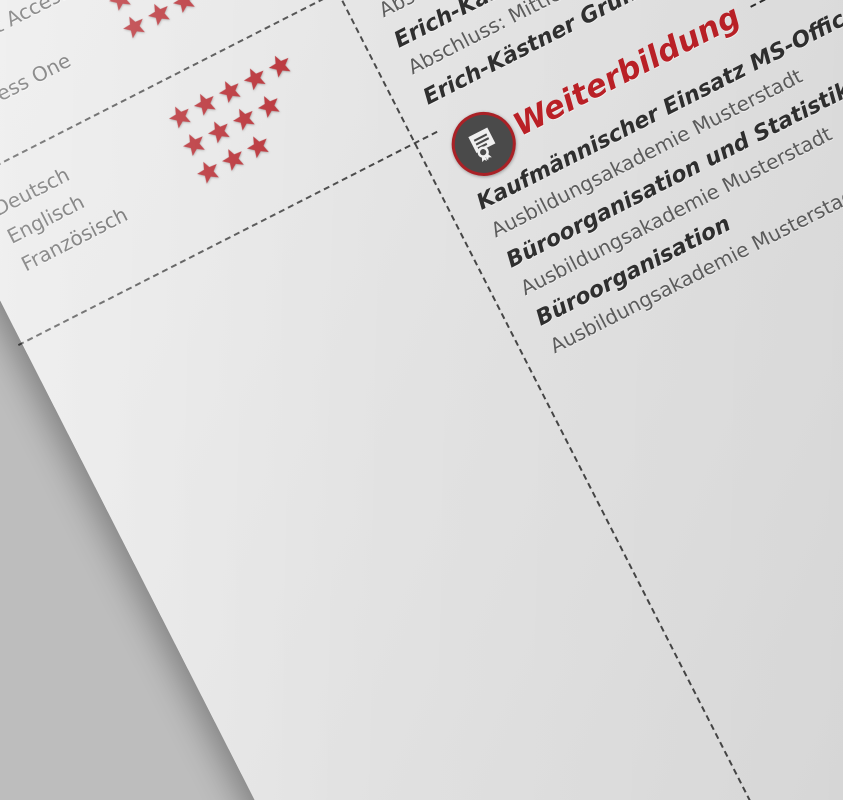  I want to click on certificate-icon, so click(483, 144).